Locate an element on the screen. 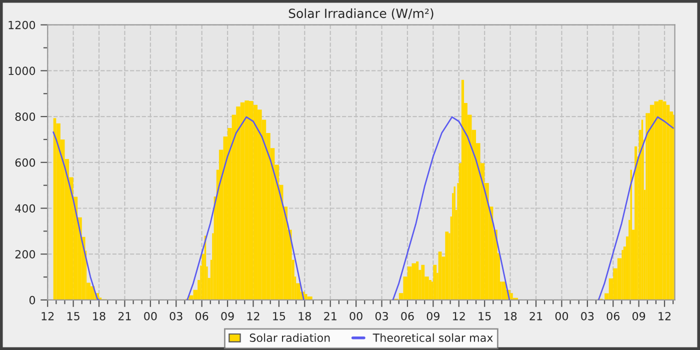 This screenshot has width=700, height=350. y-tick-label: 600 is located at coordinates (25, 162).